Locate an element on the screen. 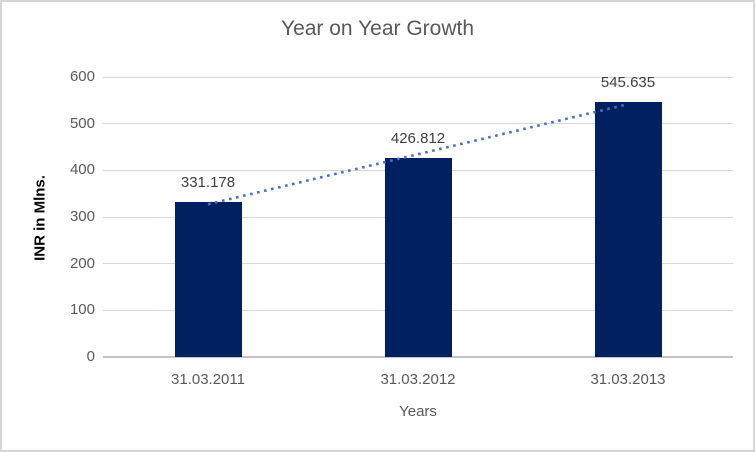 Image resolution: width=755 pixels, height=452 pixels. bar-data-label: 331.178 is located at coordinates (208, 183).